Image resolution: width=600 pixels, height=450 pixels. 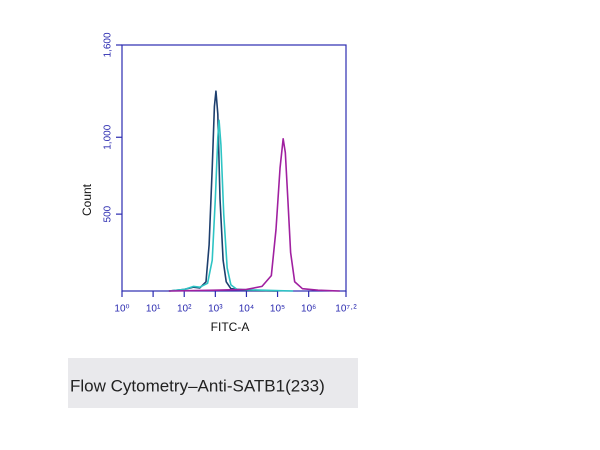 I want to click on x-tick-label: 10¹, so click(x=153, y=309).